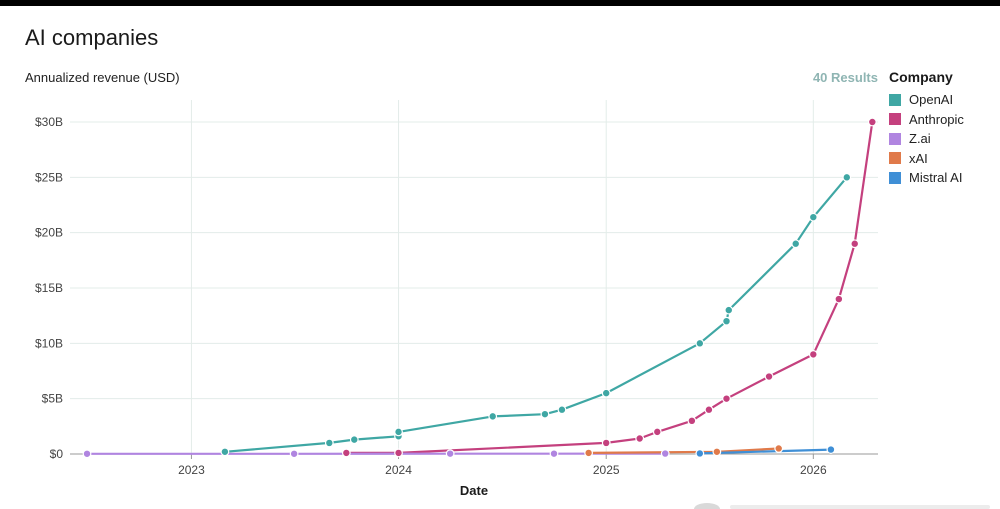 Image resolution: width=1000 pixels, height=509 pixels. I want to click on y-tick-label: $30B, so click(49, 122).